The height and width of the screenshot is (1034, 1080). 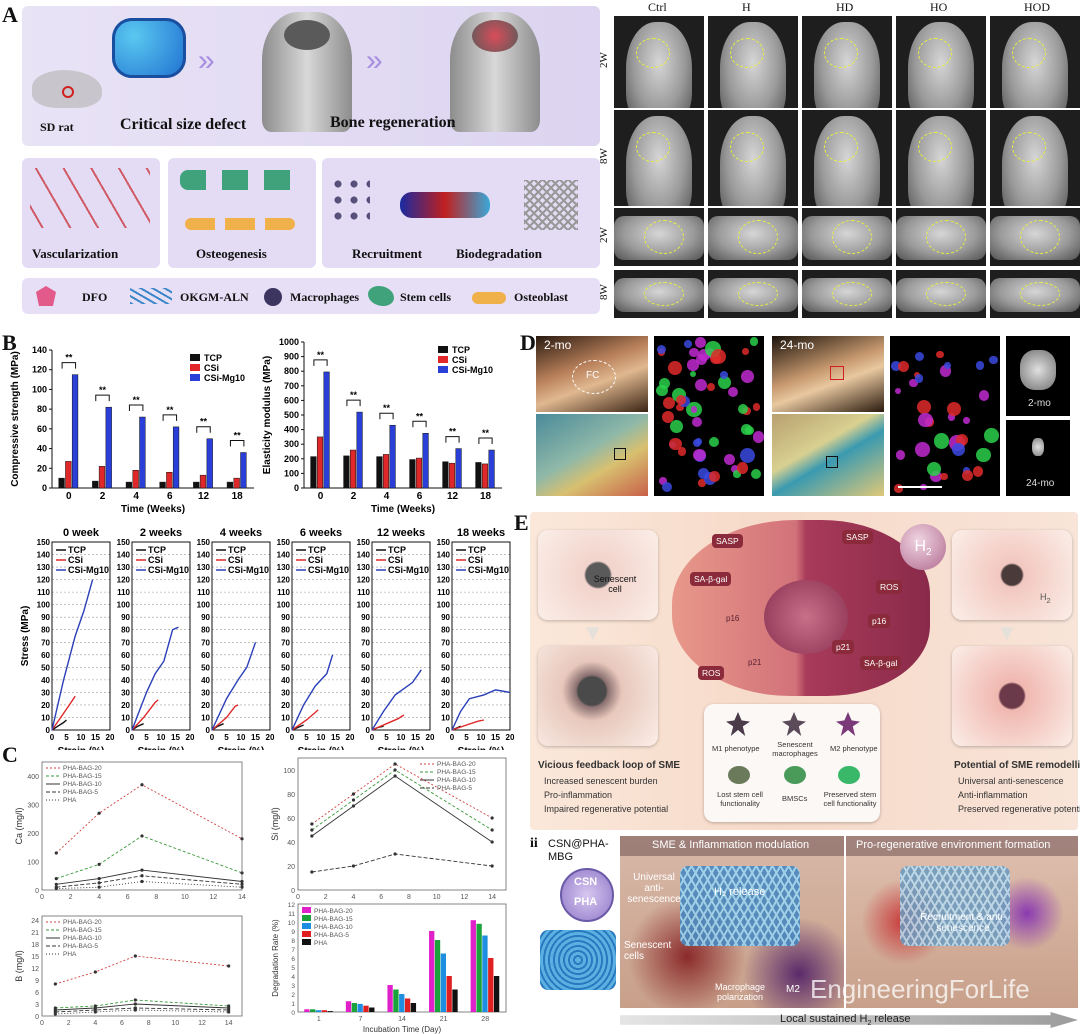 What do you see at coordinates (558, 345) in the screenshot?
I see `young-age-label: 2-mo` at bounding box center [558, 345].